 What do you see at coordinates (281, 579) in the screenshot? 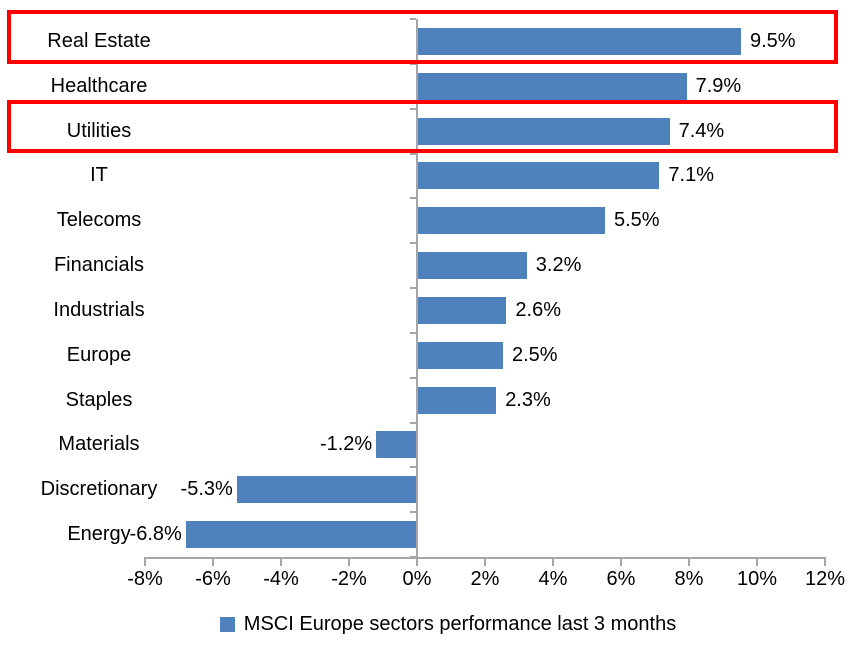
I see `x-tick-label: -4%` at bounding box center [281, 579].